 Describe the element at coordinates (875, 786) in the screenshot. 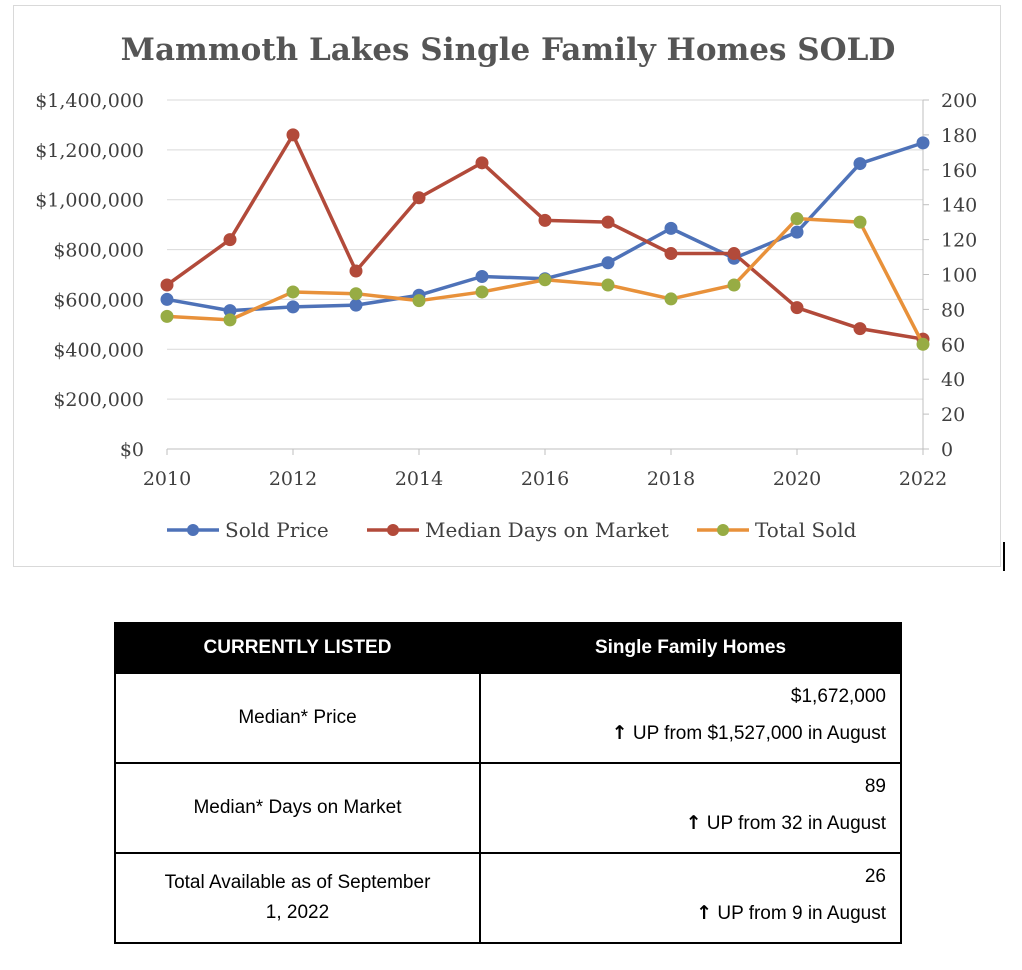

I see `row-value: 89` at that location.